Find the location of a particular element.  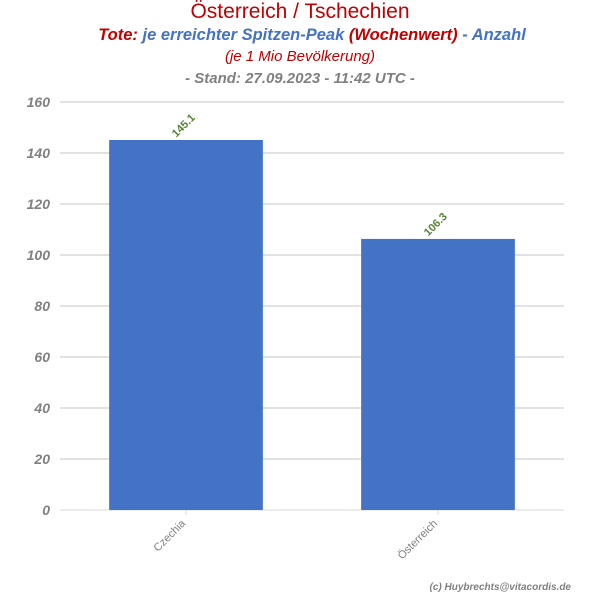

subtitle-tote: Tote: is located at coordinates (120, 35).